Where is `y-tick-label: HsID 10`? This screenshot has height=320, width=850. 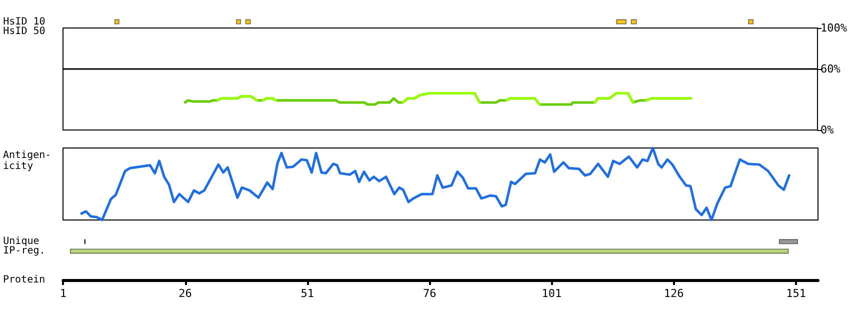
y-tick-label: HsID 10 is located at coordinates (24, 22).